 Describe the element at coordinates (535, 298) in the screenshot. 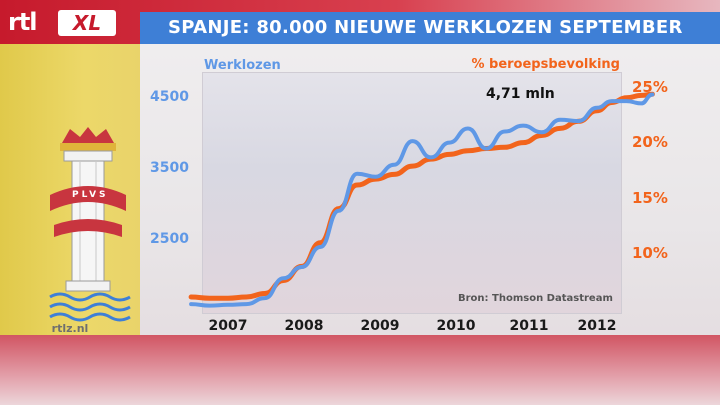

I see `source-note: Bron: Thomson Datastream` at that location.